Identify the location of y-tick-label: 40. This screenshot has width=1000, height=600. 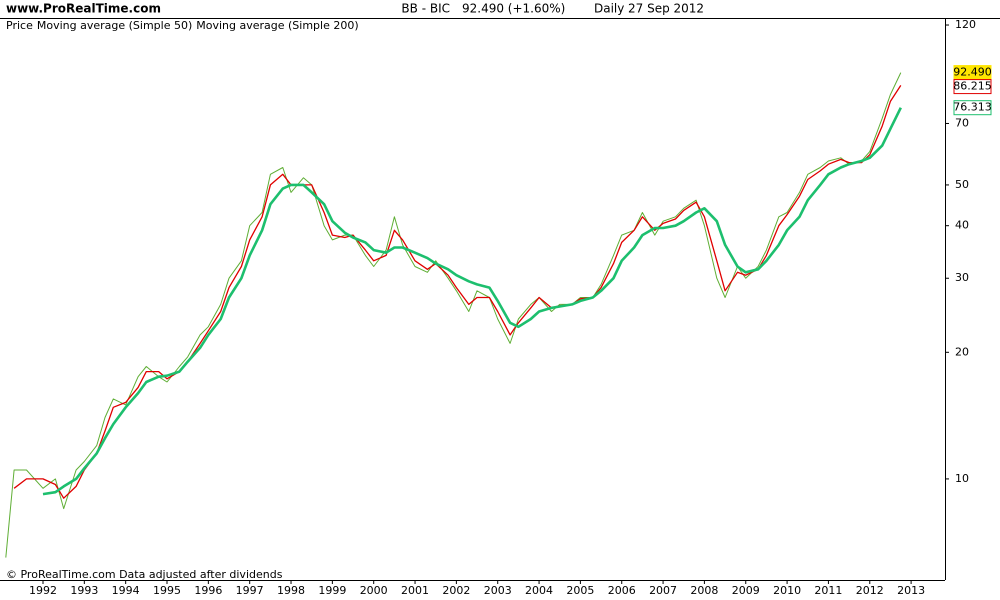
(962, 225).